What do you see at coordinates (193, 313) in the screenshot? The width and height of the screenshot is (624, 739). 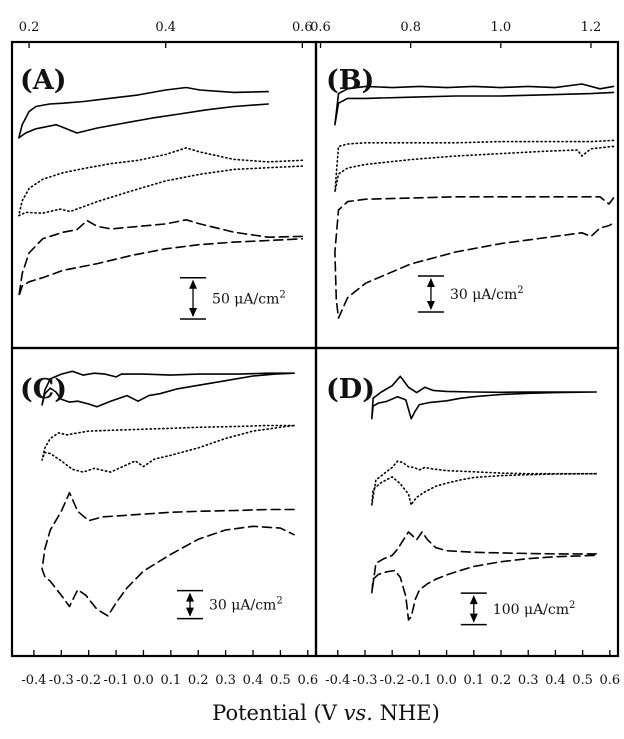 I see `panel-a-scale-bar-arrow-down` at bounding box center [193, 313].